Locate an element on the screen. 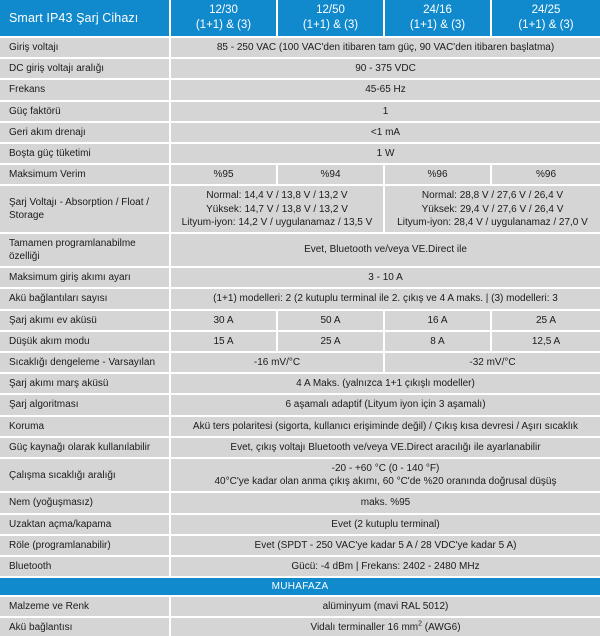  row-label: Düşük akım modu is located at coordinates (85, 342).